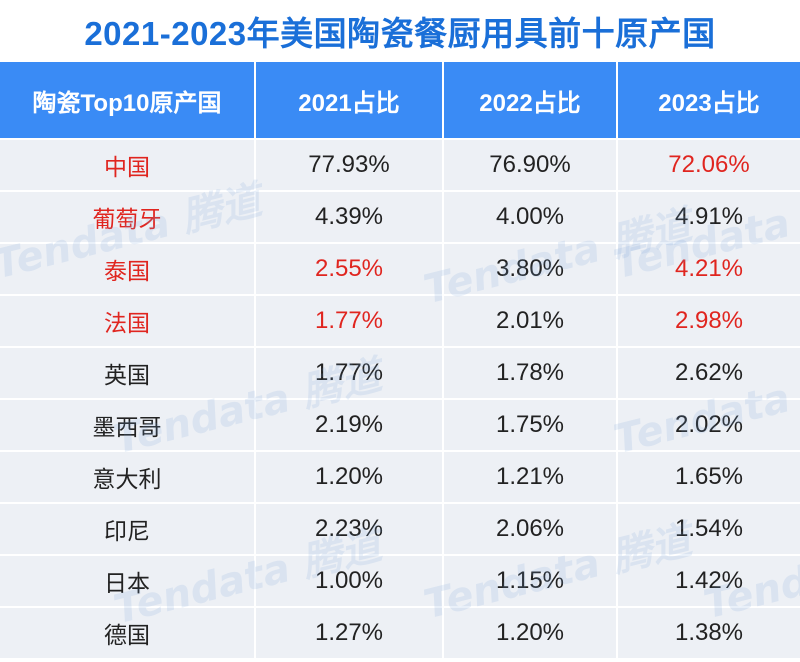 The image size is (800, 662). I want to click on header-row: 陶瓷Top10原产国 2021占比 2022占比 2023占比, so click(400, 100).